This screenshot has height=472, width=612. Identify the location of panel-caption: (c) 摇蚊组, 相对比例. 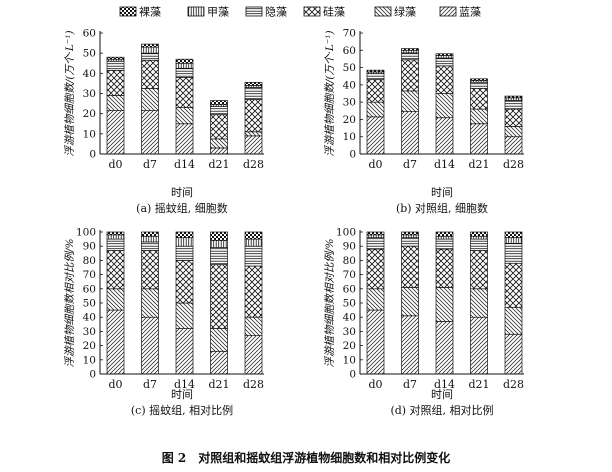
(182, 410).